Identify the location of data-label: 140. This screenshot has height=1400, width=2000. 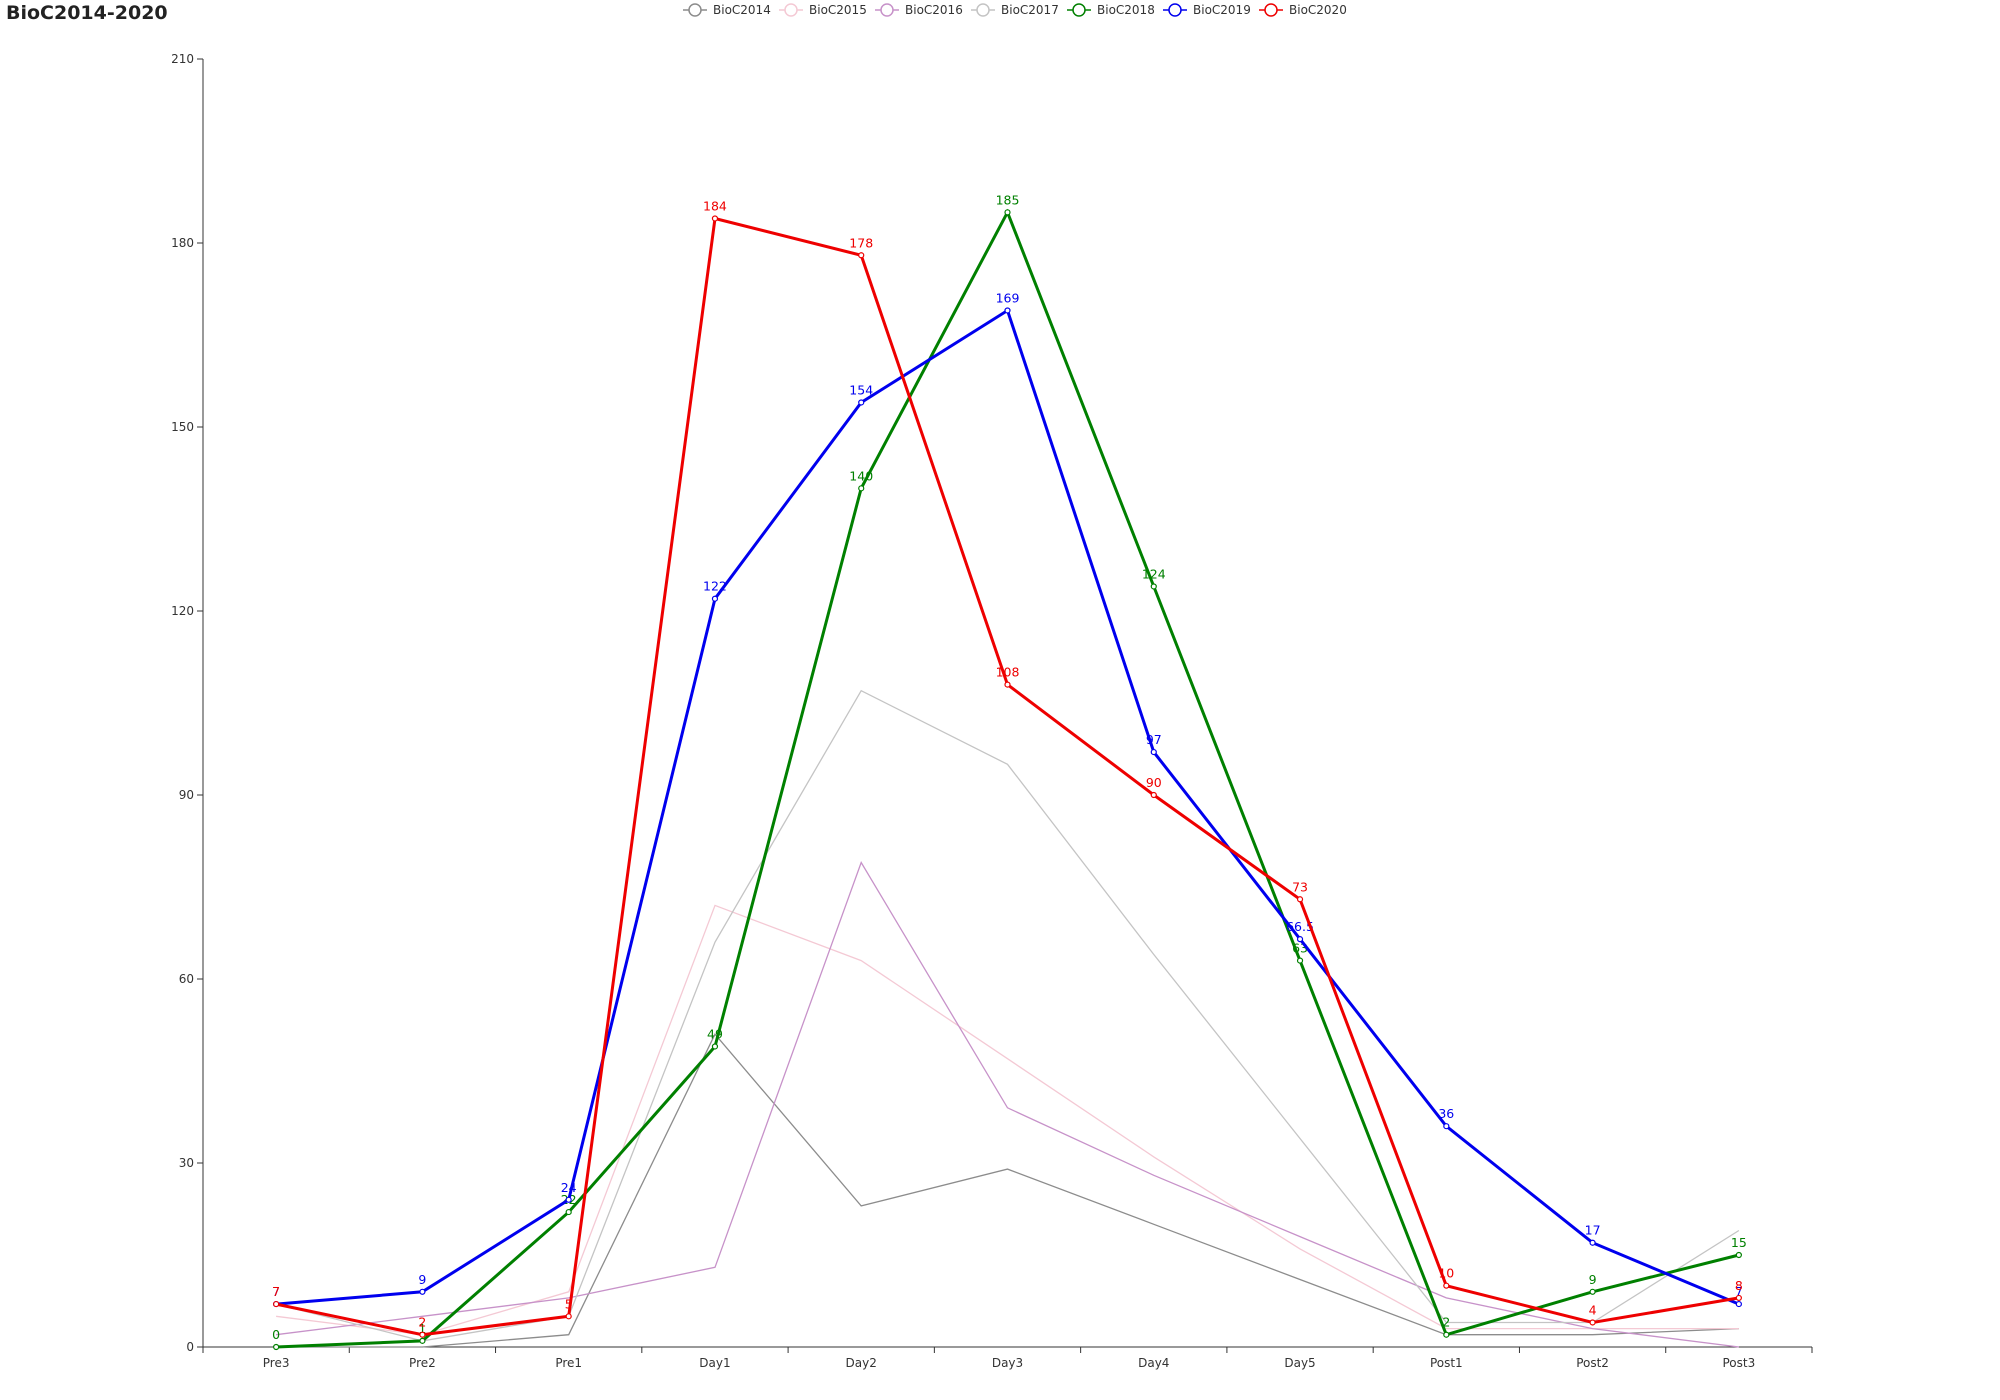
(861, 475).